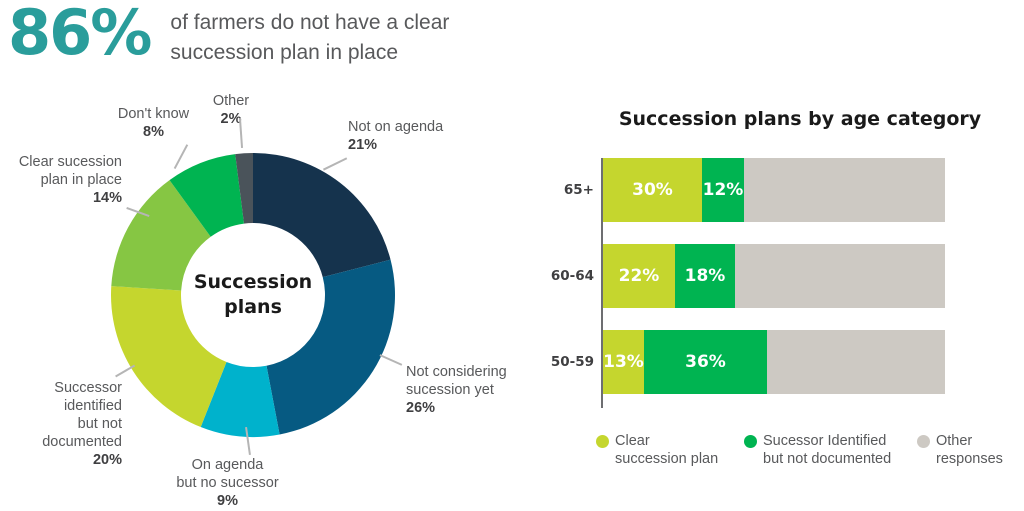  I want to click on legend-label-other-line2: responses, so click(969, 459).